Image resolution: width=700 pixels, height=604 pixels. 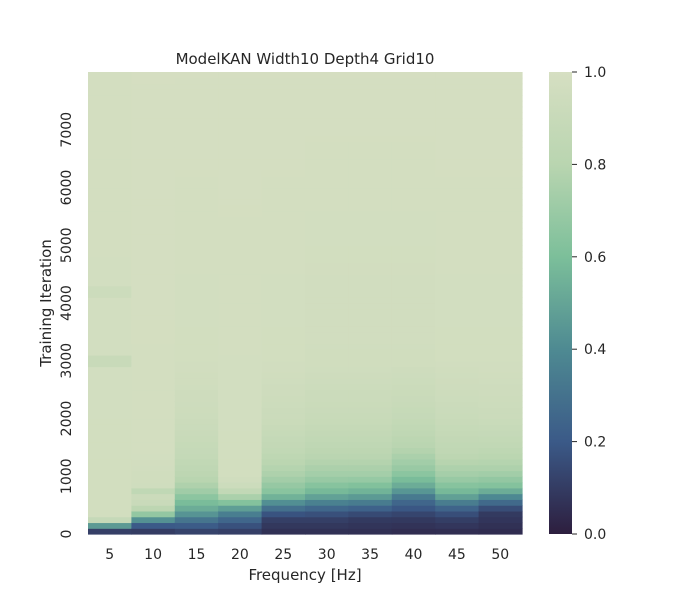 What do you see at coordinates (153, 555) in the screenshot?
I see `x-tick-label: 10` at bounding box center [153, 555].